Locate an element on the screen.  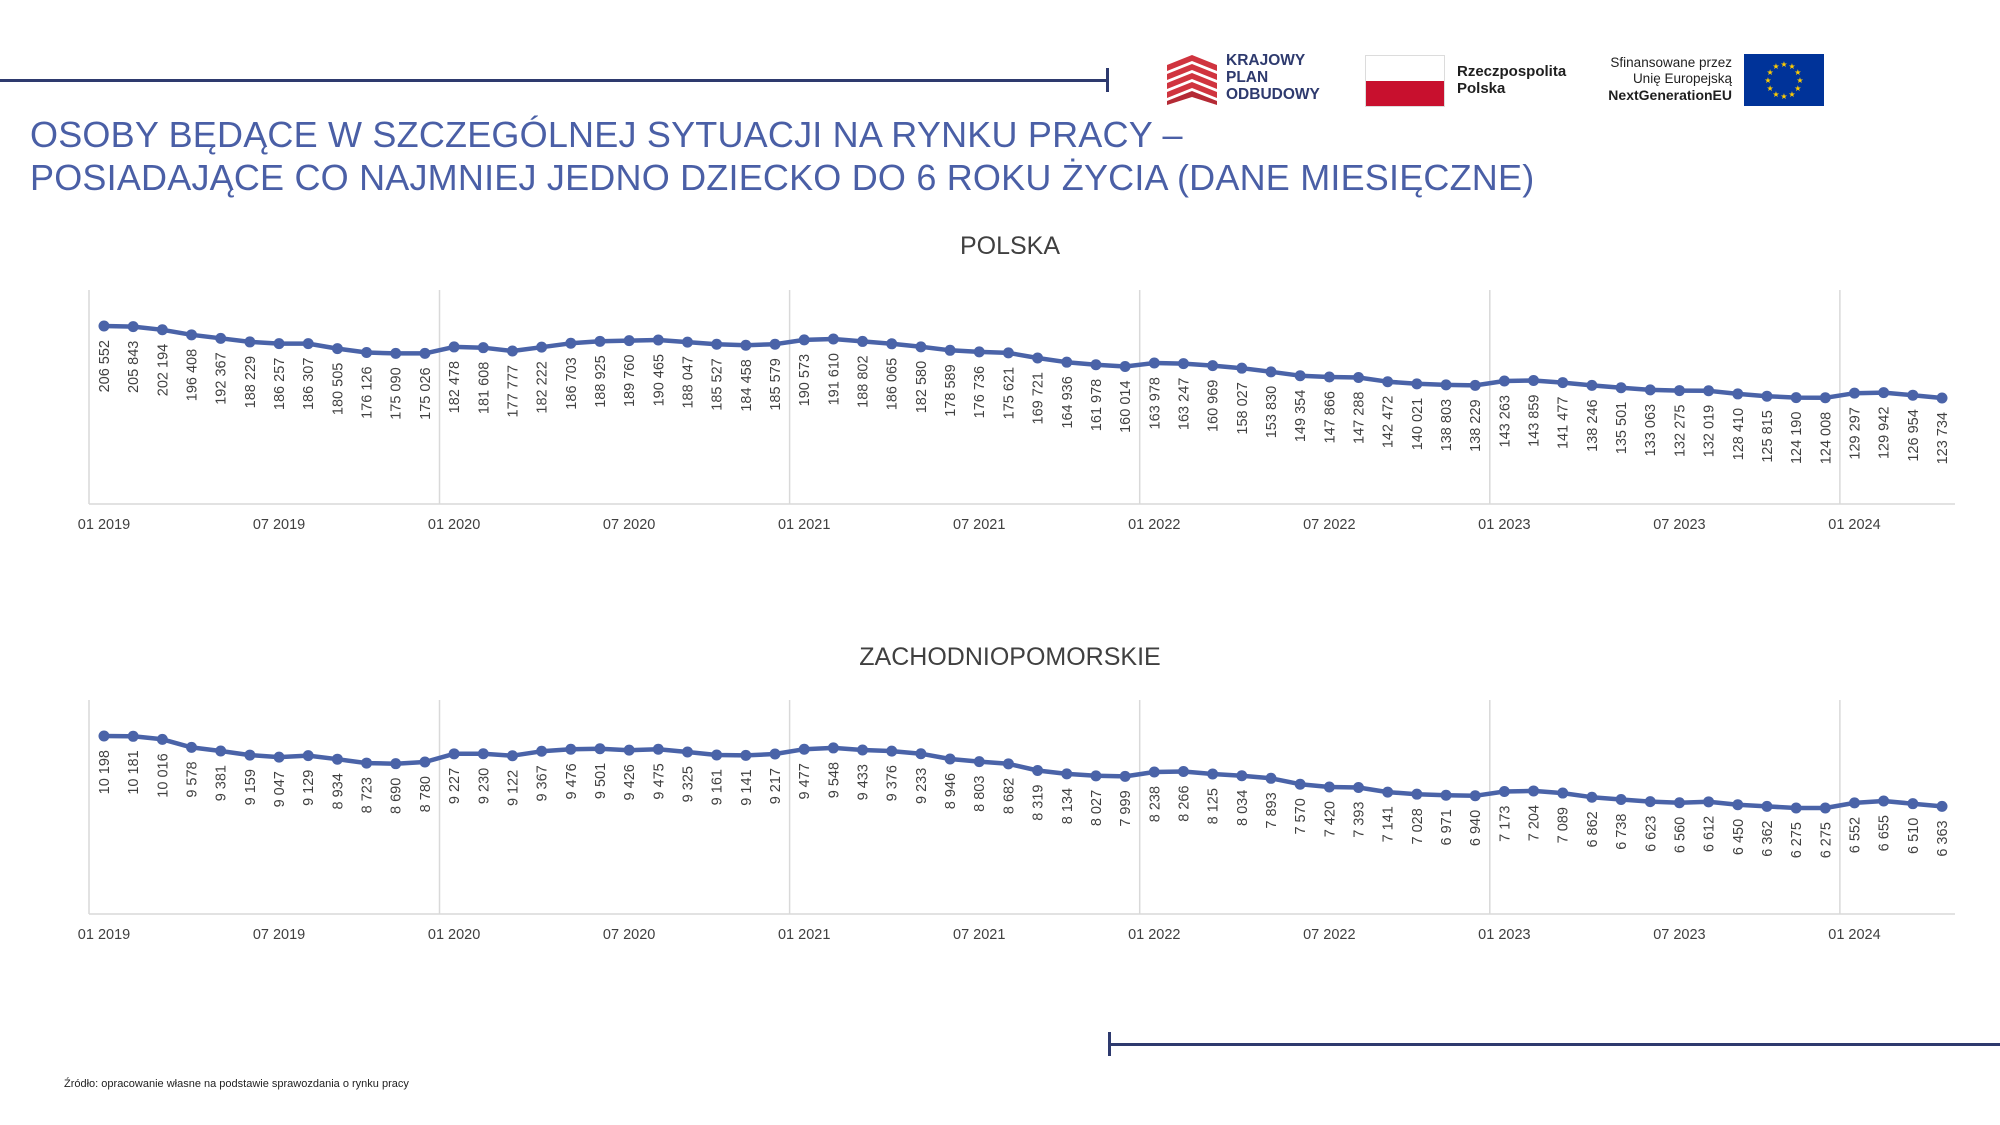
data-label: 7 173 is located at coordinates (1505, 824).